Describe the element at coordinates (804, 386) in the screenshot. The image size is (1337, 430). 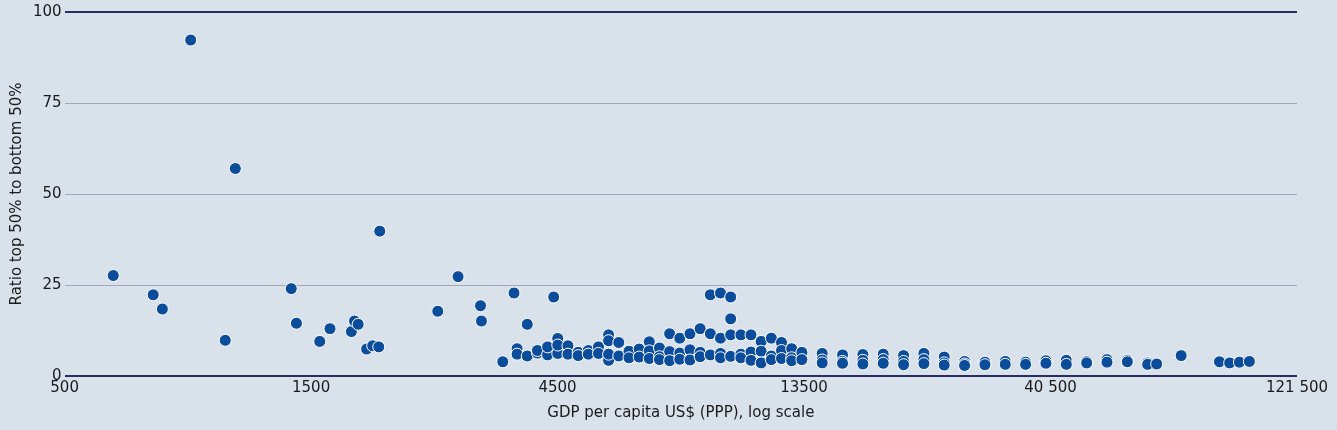
I see `x-tick-label: 13500` at that location.